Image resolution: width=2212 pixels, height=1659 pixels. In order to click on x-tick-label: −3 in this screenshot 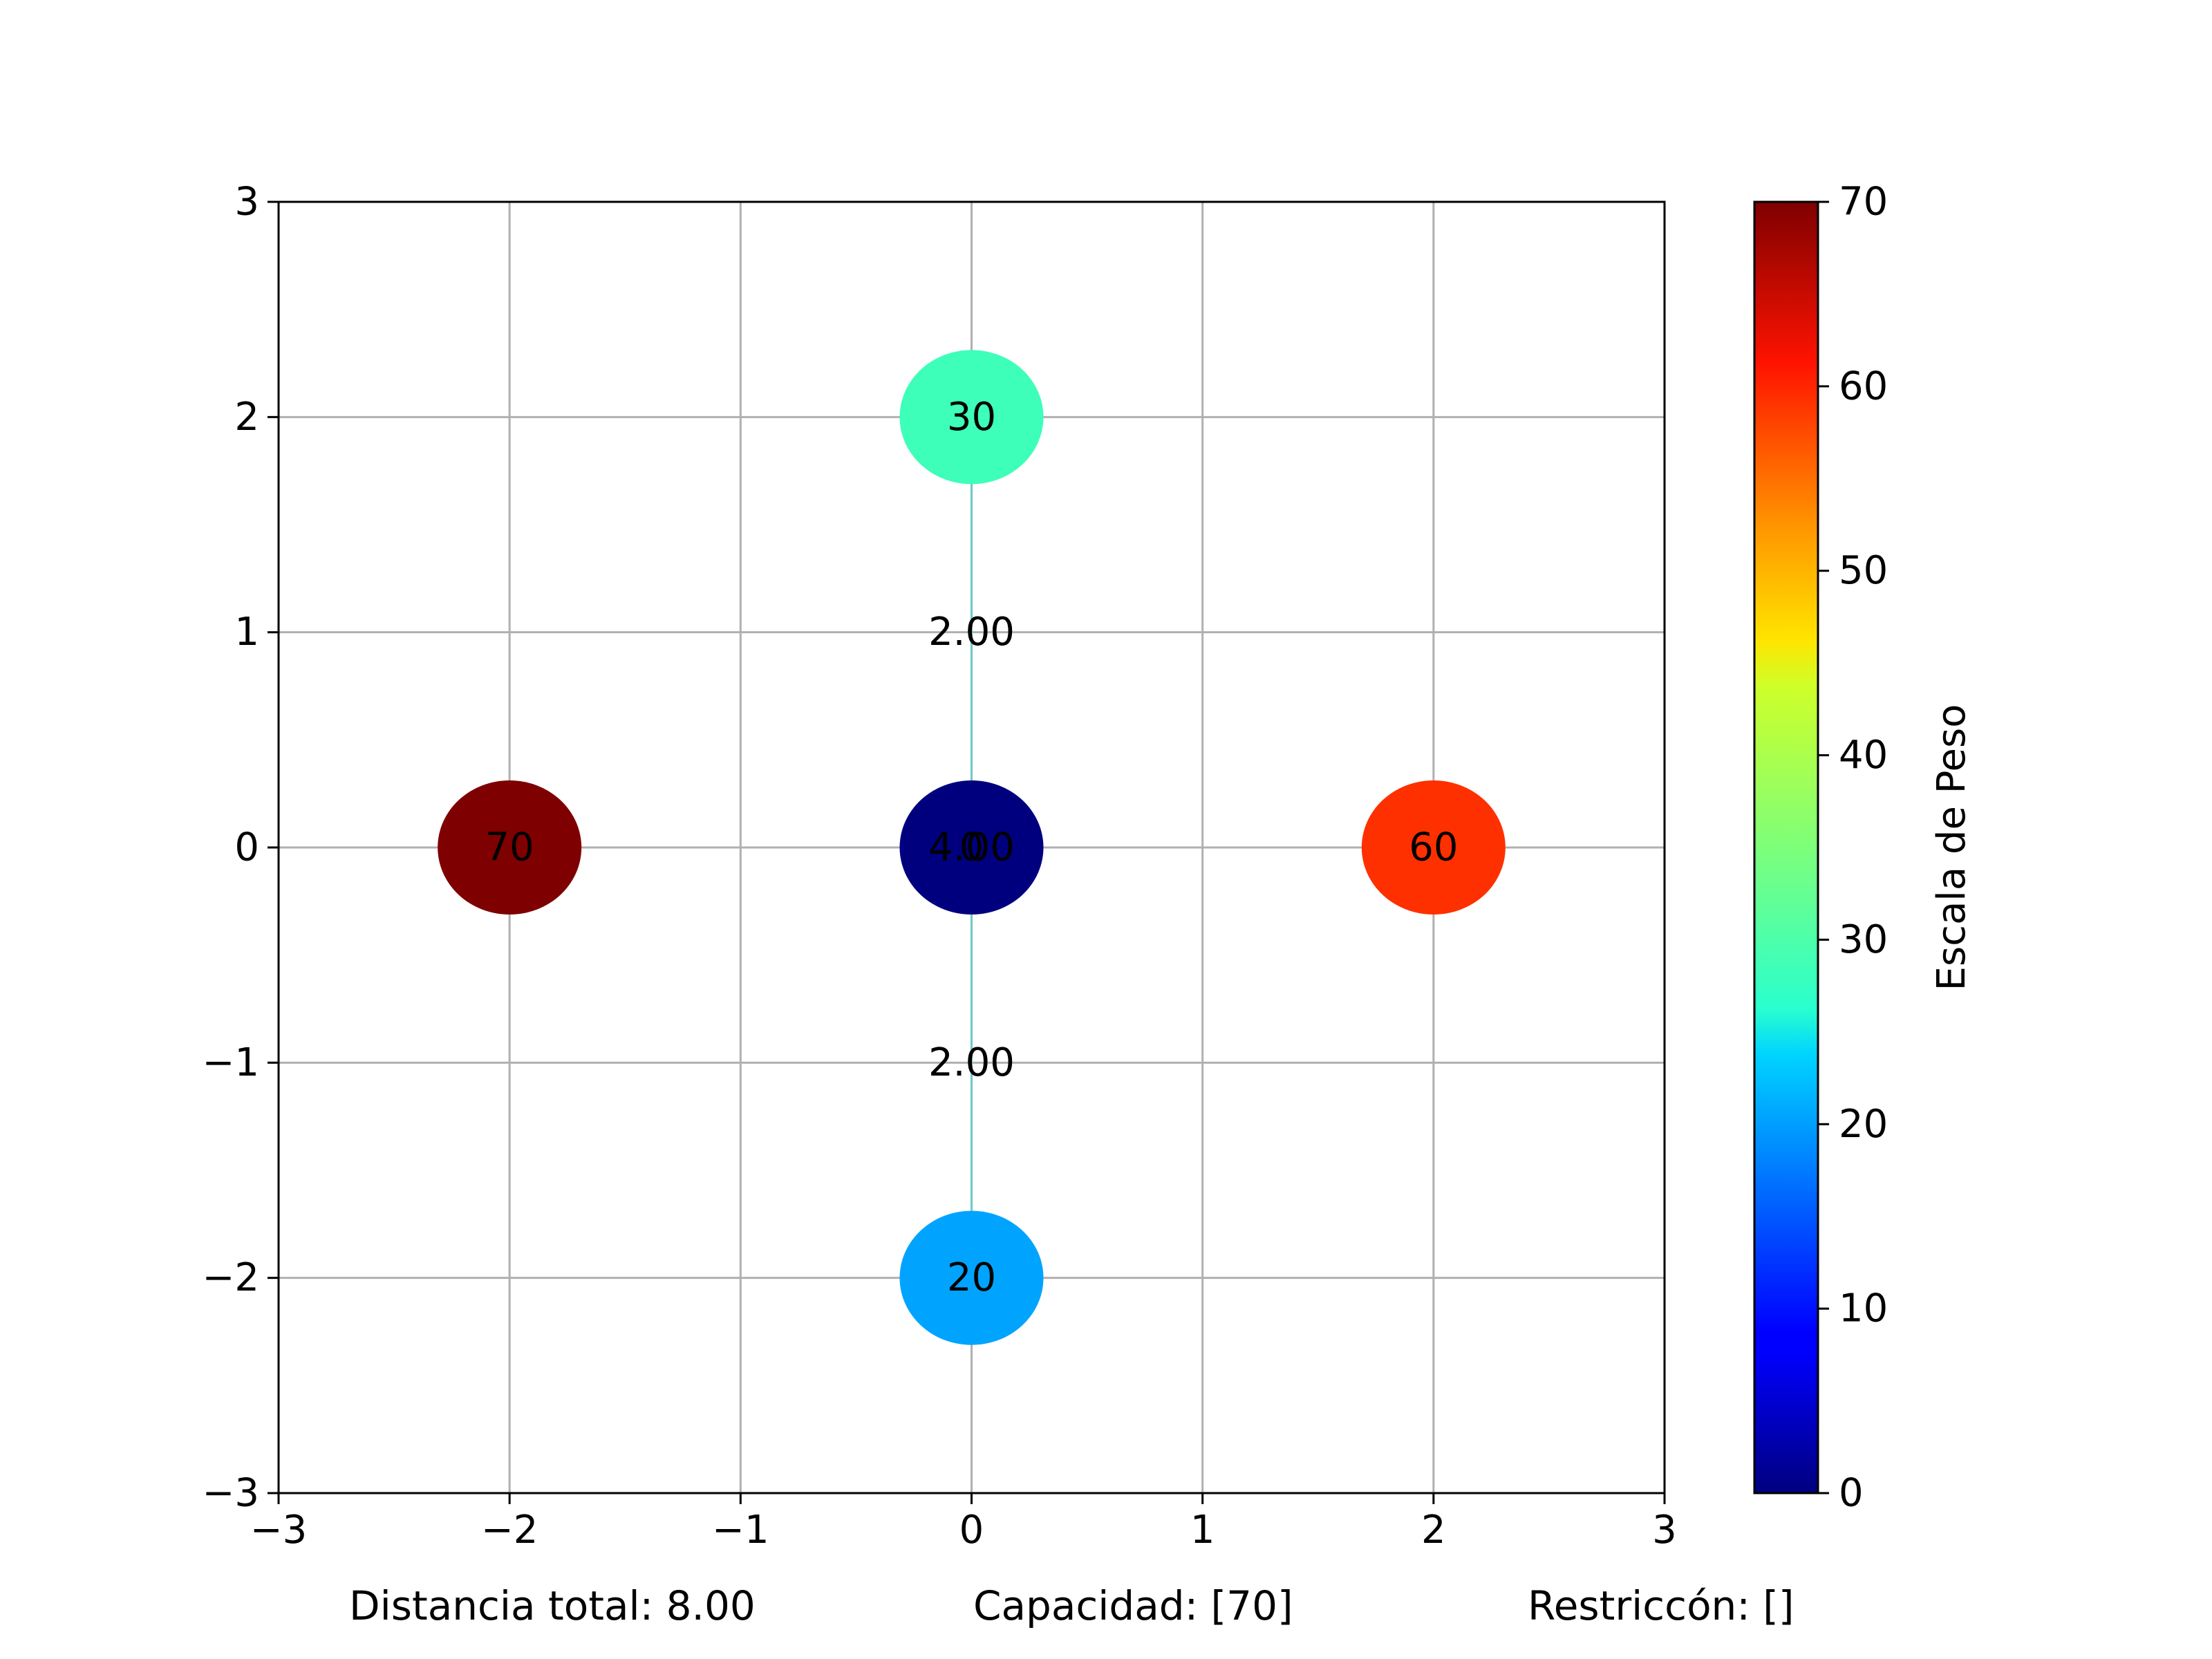, I will do `click(279, 1530)`.